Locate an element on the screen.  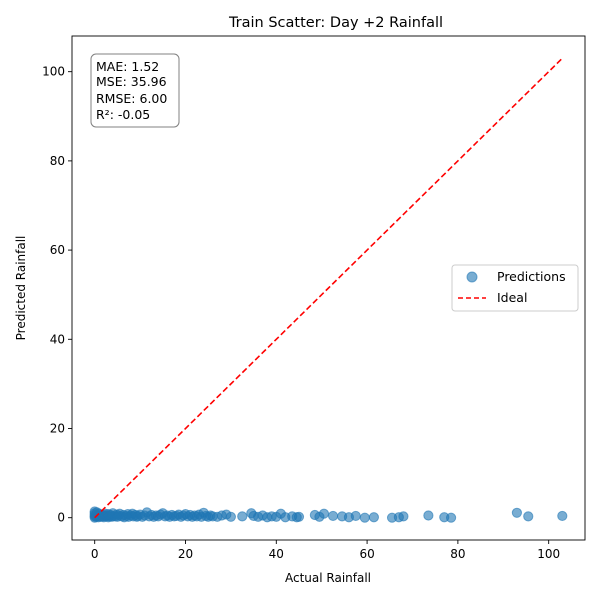
stats-r2: R²: -0.05 is located at coordinates (123, 114).